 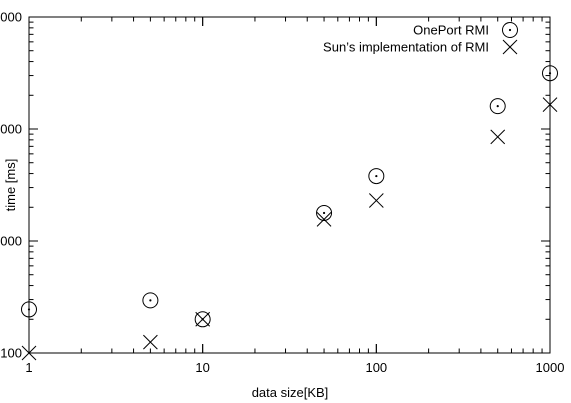 I want to click on legend-marker-oneport-rmi, so click(x=510, y=30).